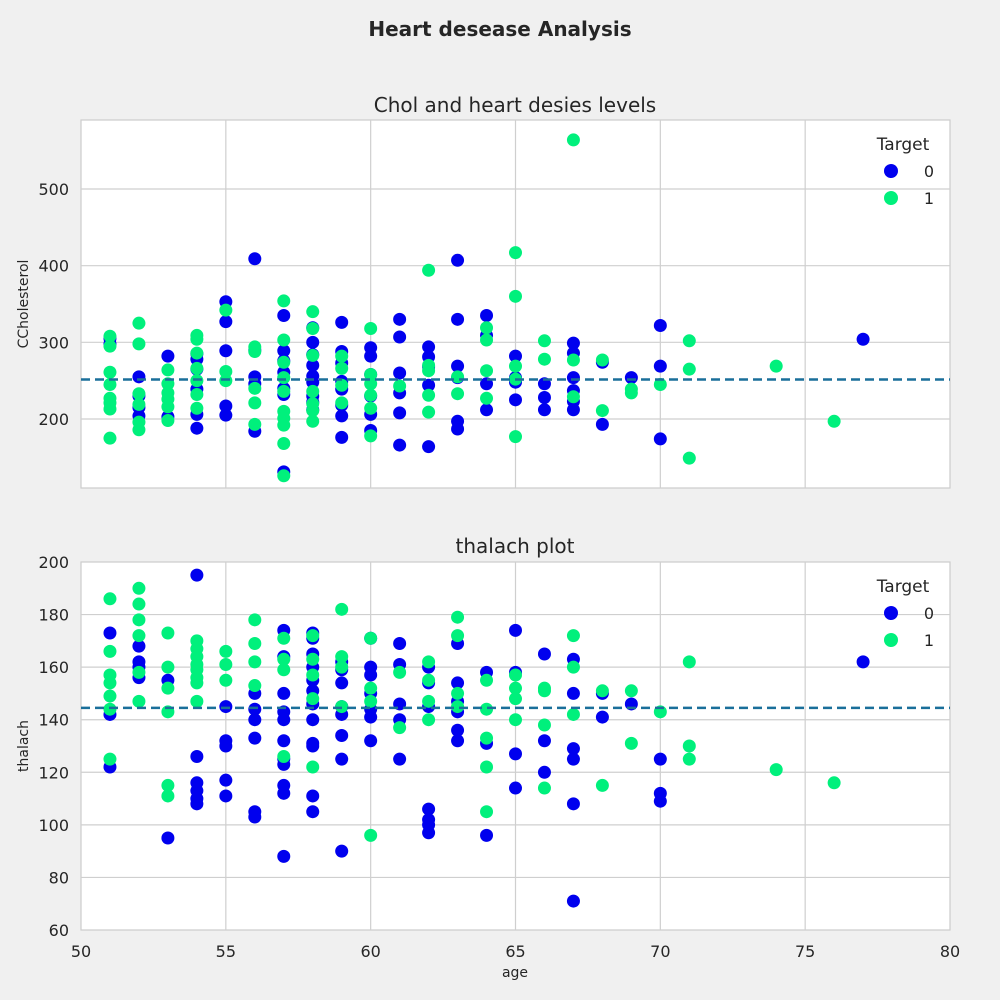 The width and height of the screenshot is (1000, 1000). Describe the element at coordinates (499, 29) in the screenshot. I see `figure-suptitle: Heart desease Analysis` at that location.